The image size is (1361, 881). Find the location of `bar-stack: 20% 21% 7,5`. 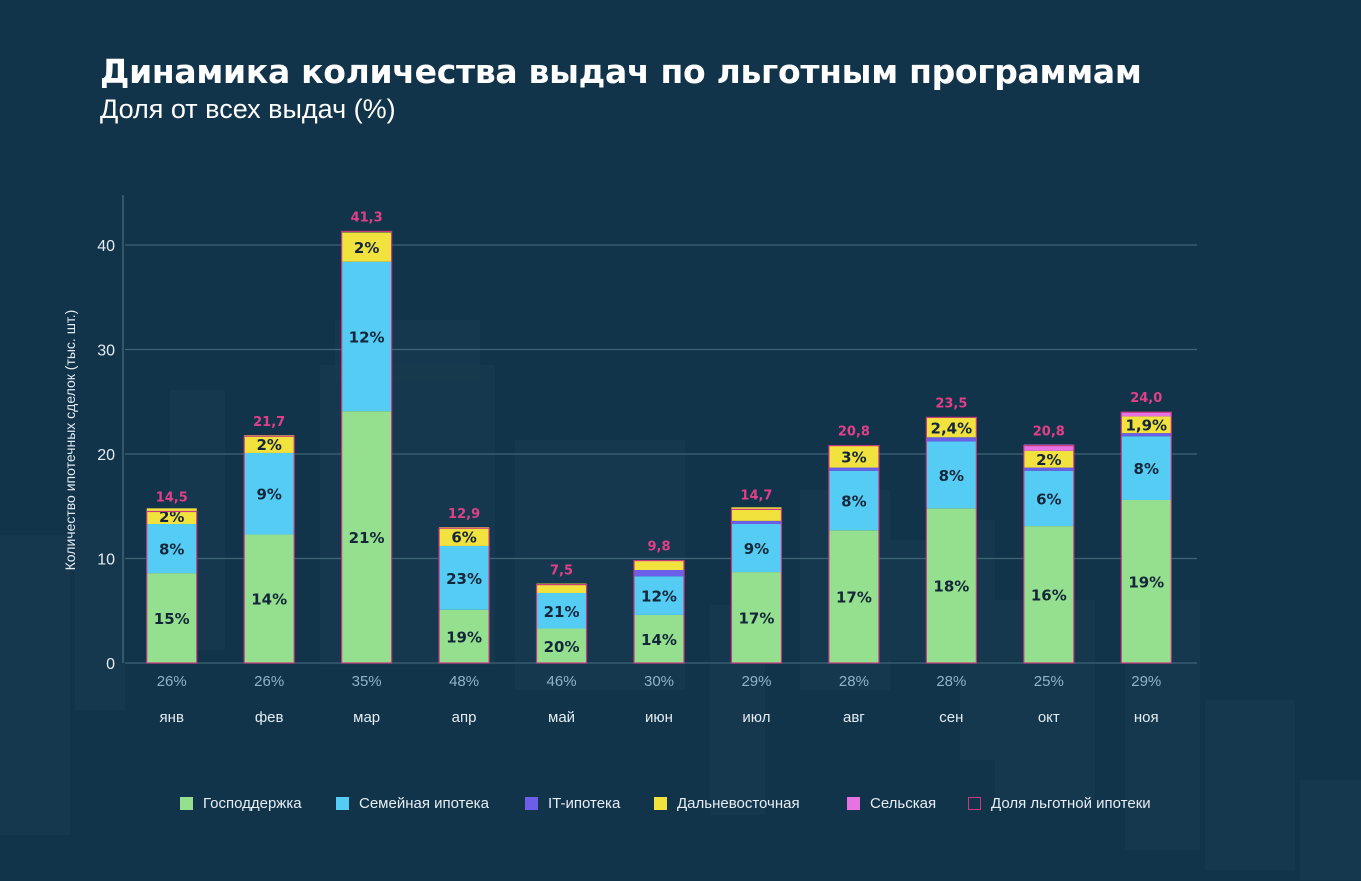

bar-stack: 20% 21% 7,5 is located at coordinates (561, 614).